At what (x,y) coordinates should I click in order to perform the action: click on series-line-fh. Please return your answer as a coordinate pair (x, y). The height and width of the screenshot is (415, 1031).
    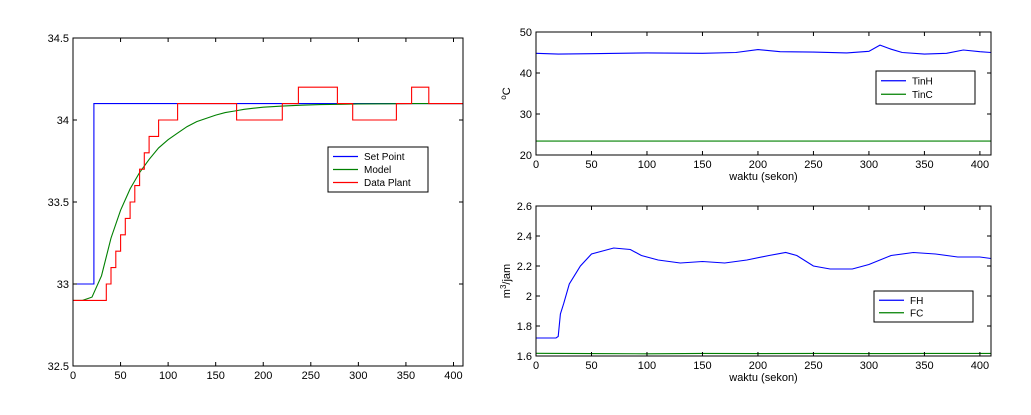
    Looking at the image, I should click on (763, 293).